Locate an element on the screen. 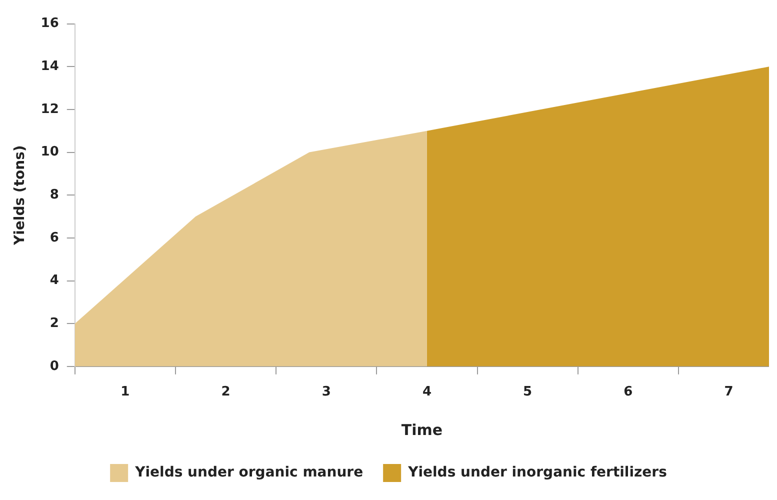  y-tick-label: 14 is located at coordinates (49, 66).